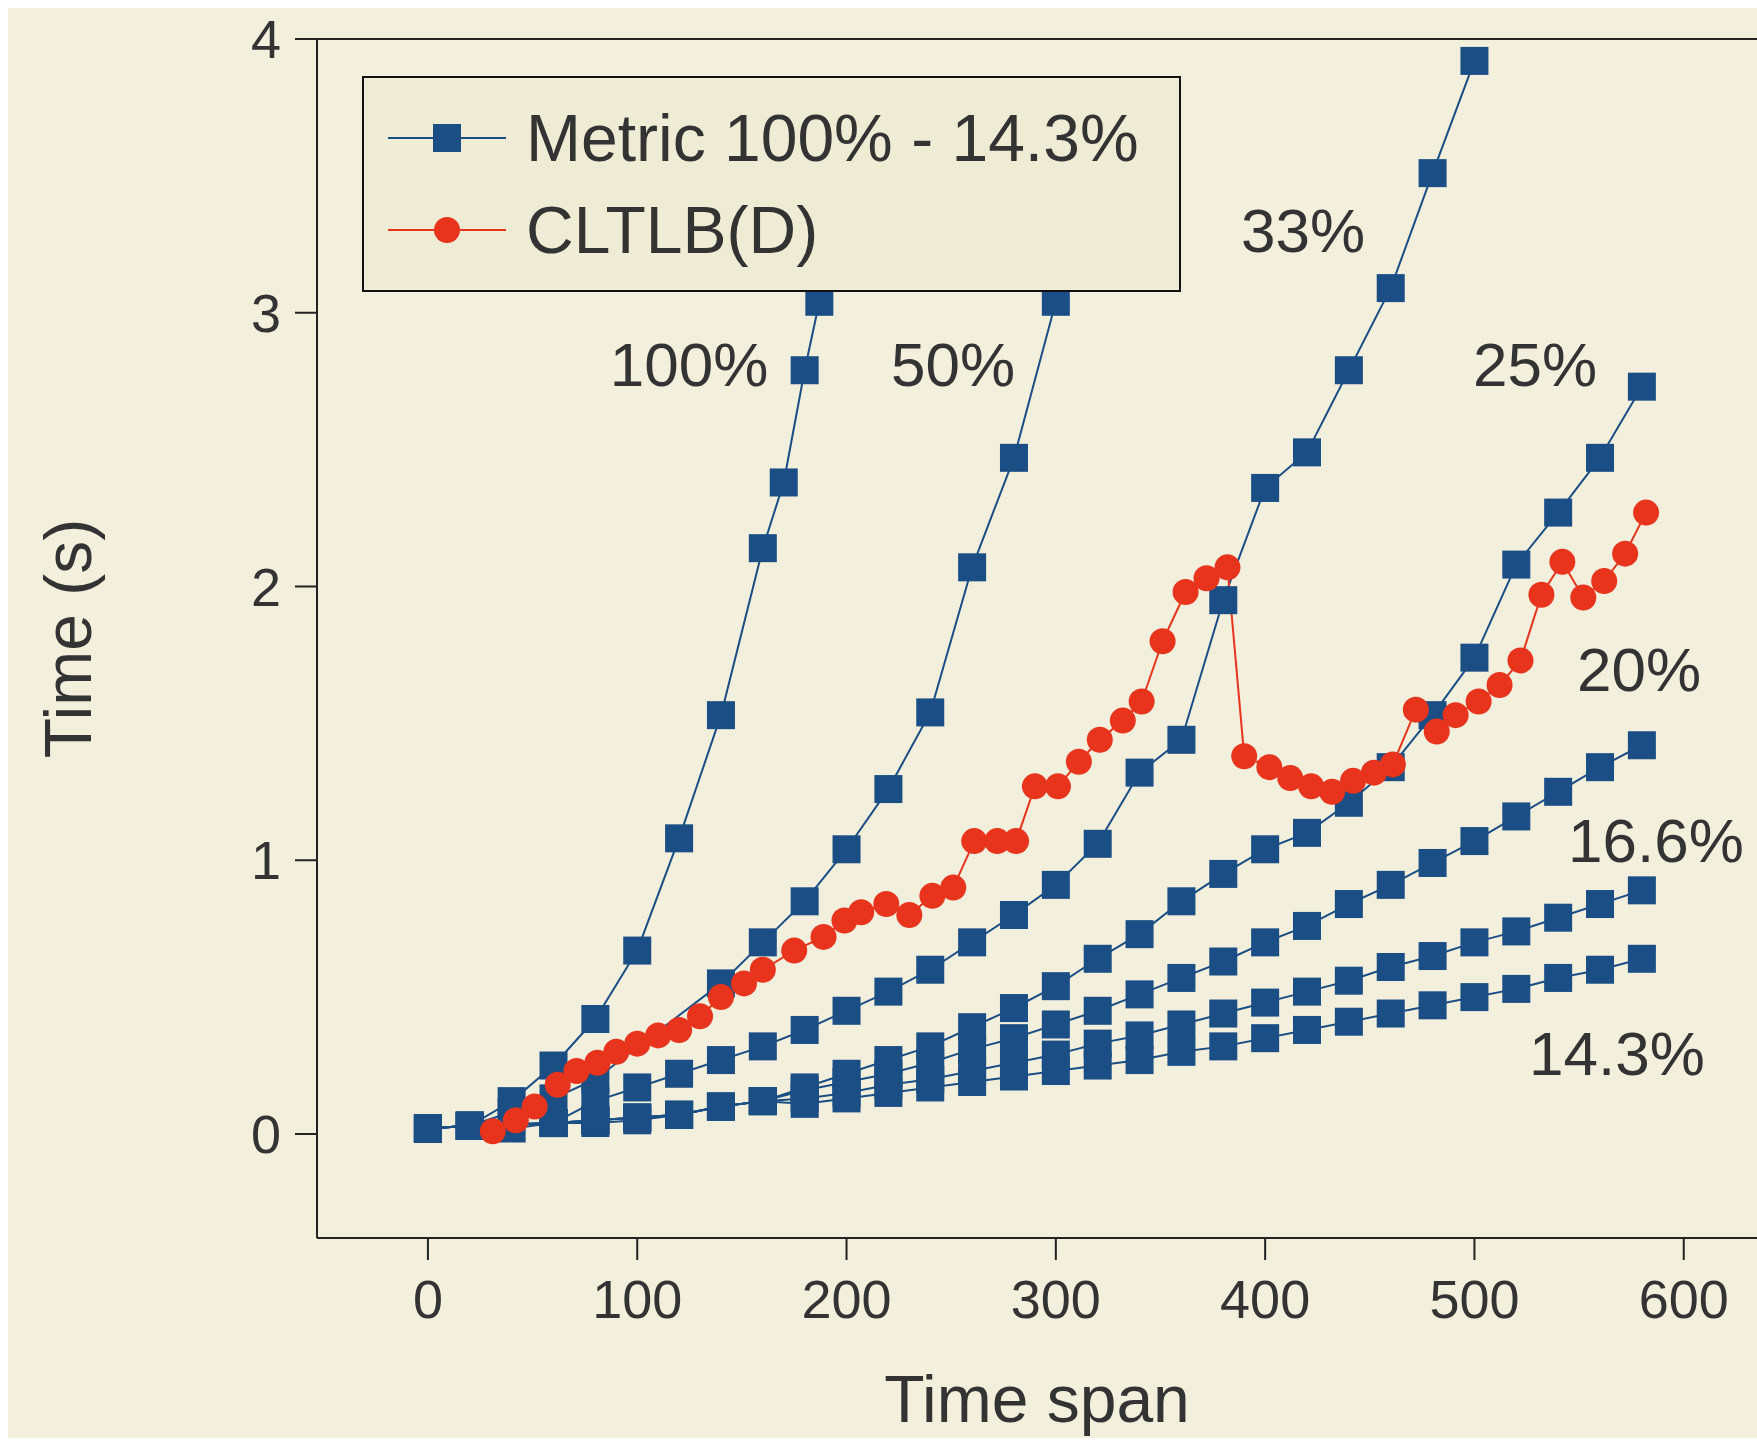 Image resolution: width=1757 pixels, height=1447 pixels. I want to click on annotation: 33%, so click(1303, 230).